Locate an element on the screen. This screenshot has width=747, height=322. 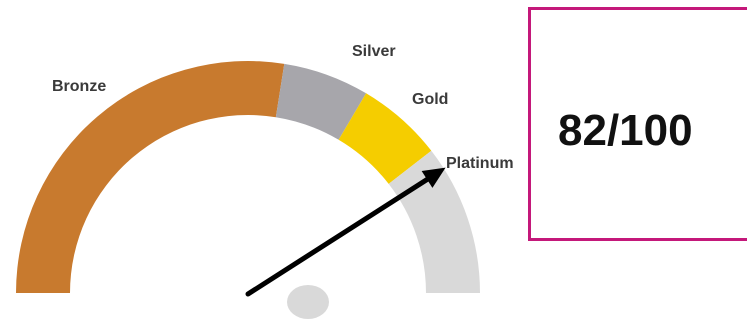
gauge-needle is located at coordinates (337, 236).